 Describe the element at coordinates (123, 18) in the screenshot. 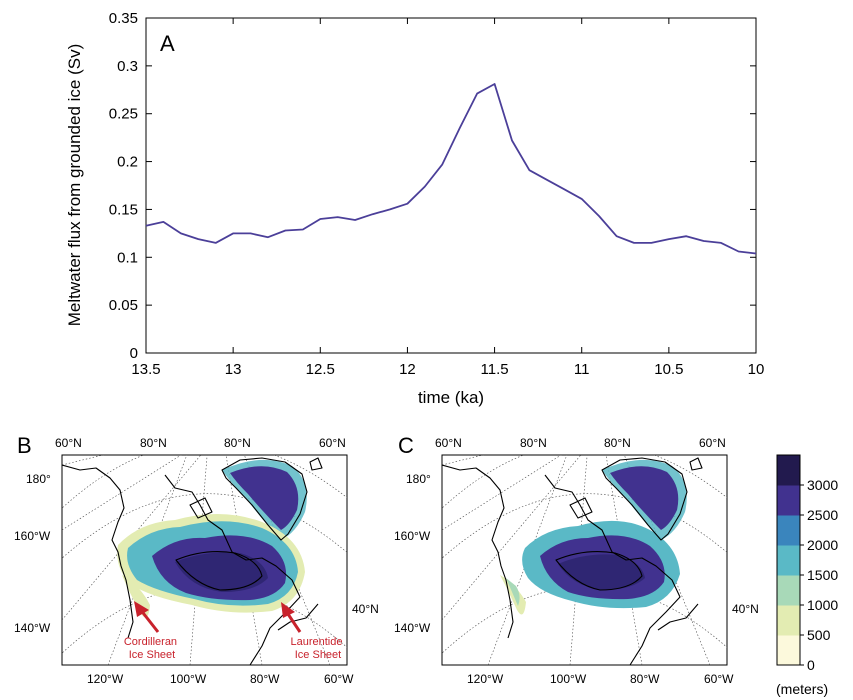

I see `y-tick-label: 0.35` at that location.